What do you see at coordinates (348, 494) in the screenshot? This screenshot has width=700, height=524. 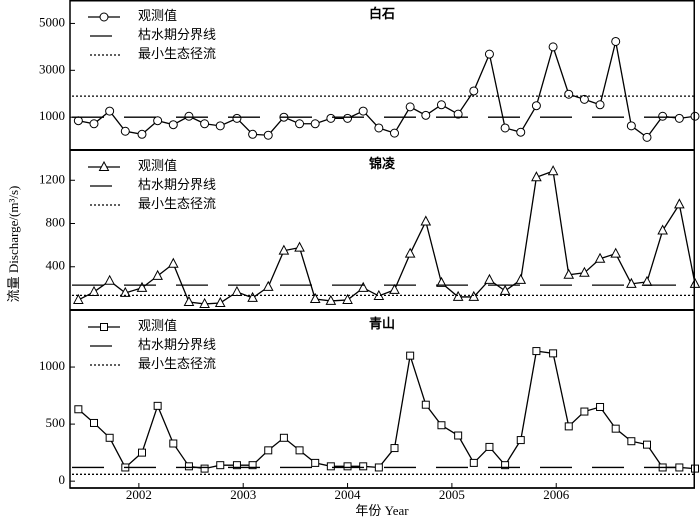 I see `x-tick-label: 2004` at bounding box center [348, 494].